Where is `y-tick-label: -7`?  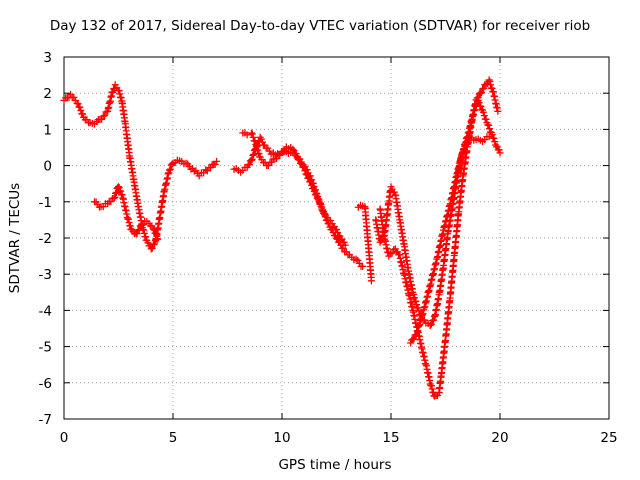
y-tick-label: -7 is located at coordinates (45, 420).